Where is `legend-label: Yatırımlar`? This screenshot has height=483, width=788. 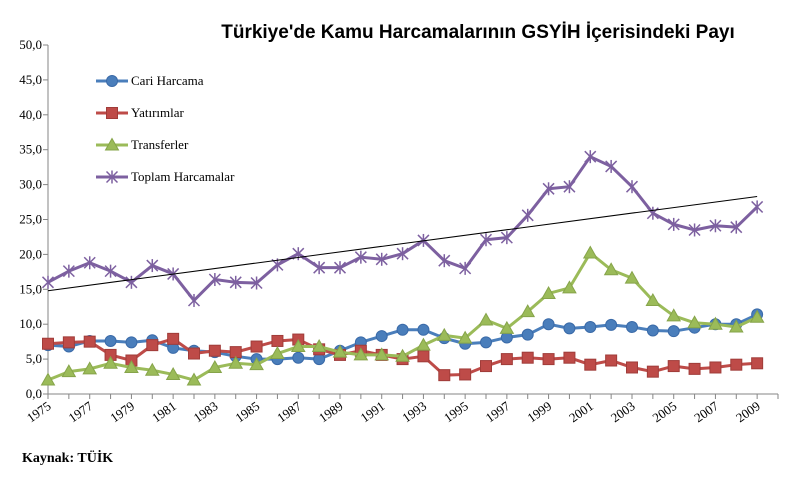
legend-label: Yatırımlar is located at coordinates (158, 112).